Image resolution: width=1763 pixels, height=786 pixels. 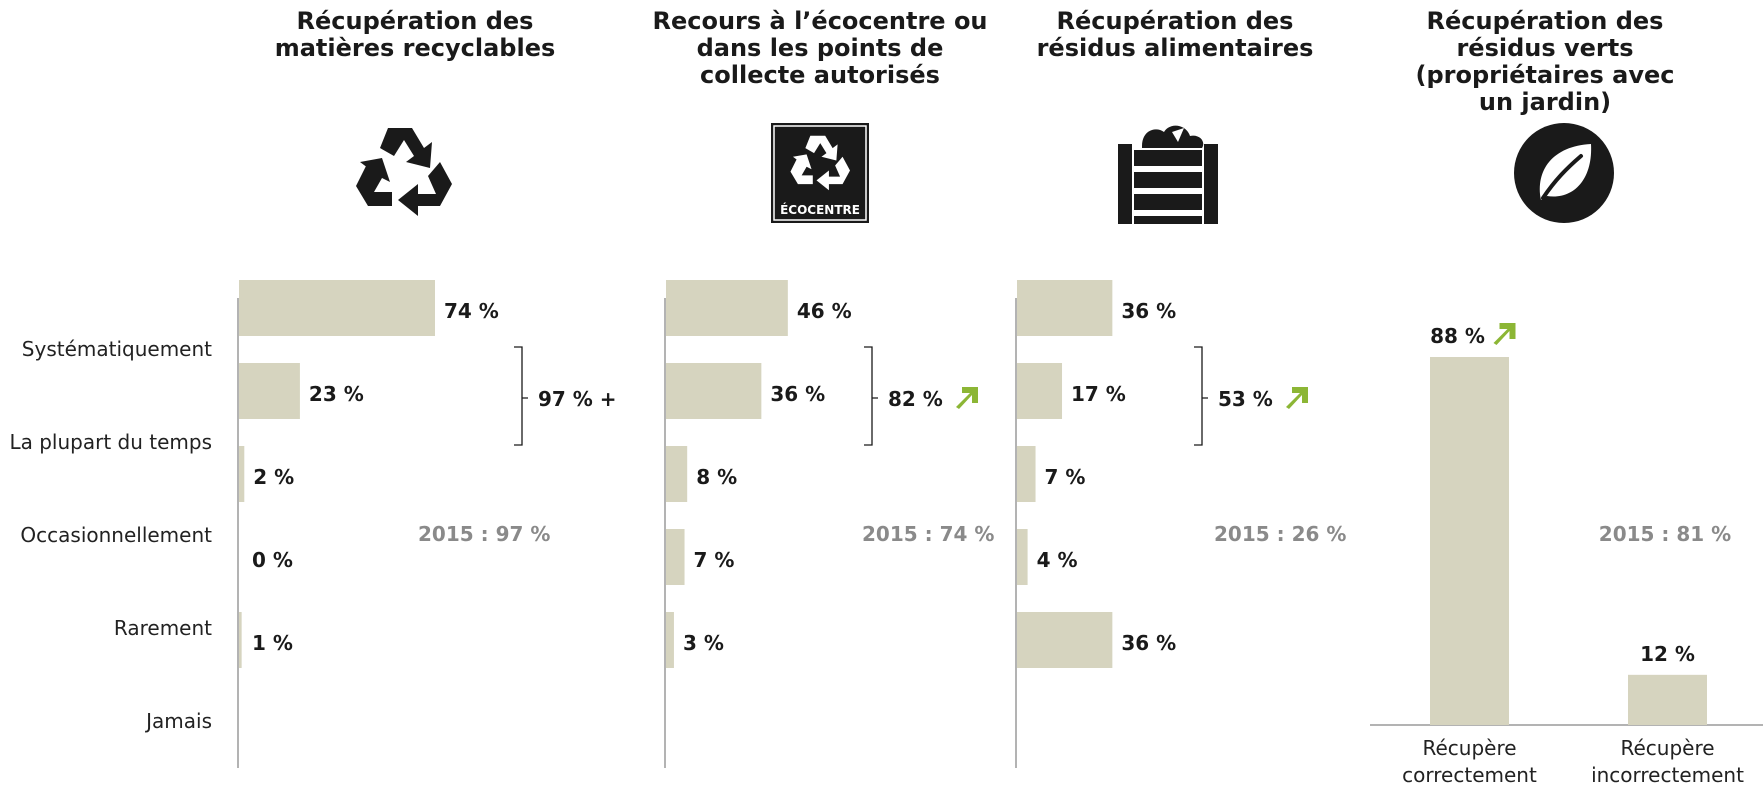 What do you see at coordinates (521, 396) in the screenshot?
I see `panel-0-bracket` at bounding box center [521, 396].